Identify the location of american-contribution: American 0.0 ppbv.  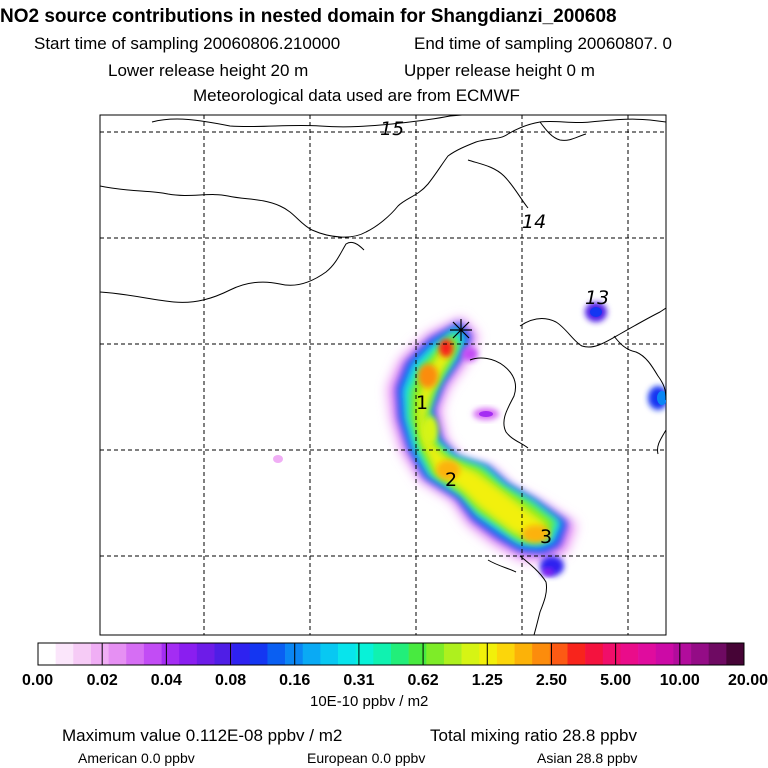
(136, 758).